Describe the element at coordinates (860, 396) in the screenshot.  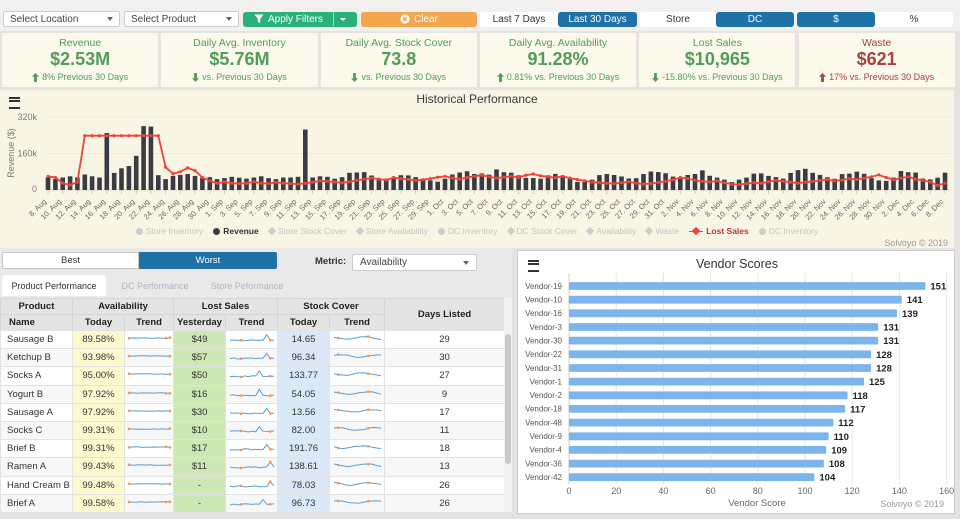
I see `svg-text: 118` at that location.